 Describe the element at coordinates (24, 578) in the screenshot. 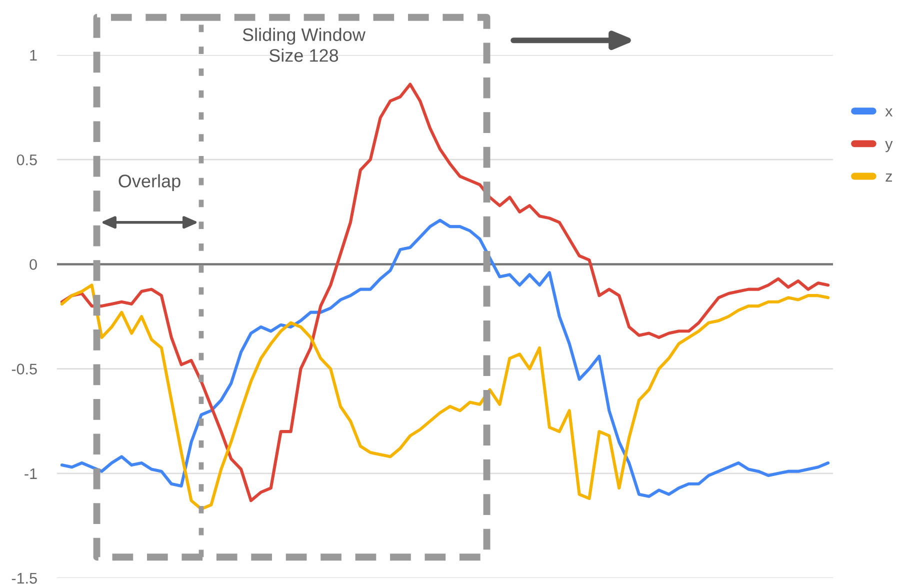

I see `y-tick-label: -1.5` at that location.